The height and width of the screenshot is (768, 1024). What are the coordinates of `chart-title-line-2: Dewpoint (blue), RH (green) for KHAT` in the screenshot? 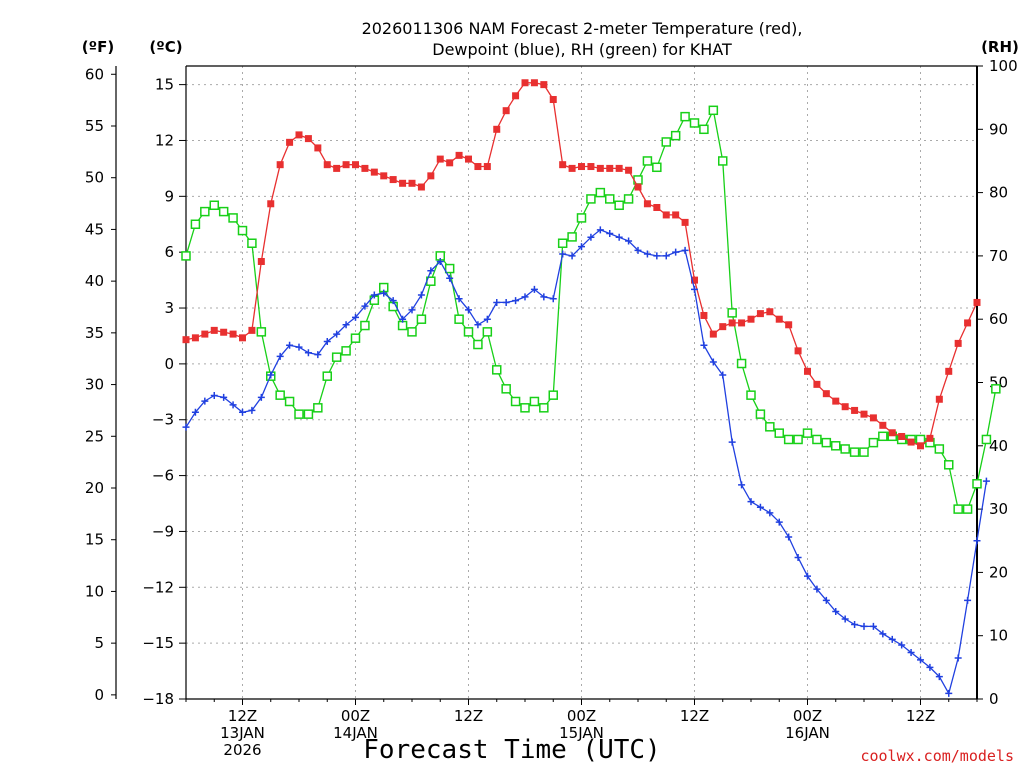 It's located at (582, 49).